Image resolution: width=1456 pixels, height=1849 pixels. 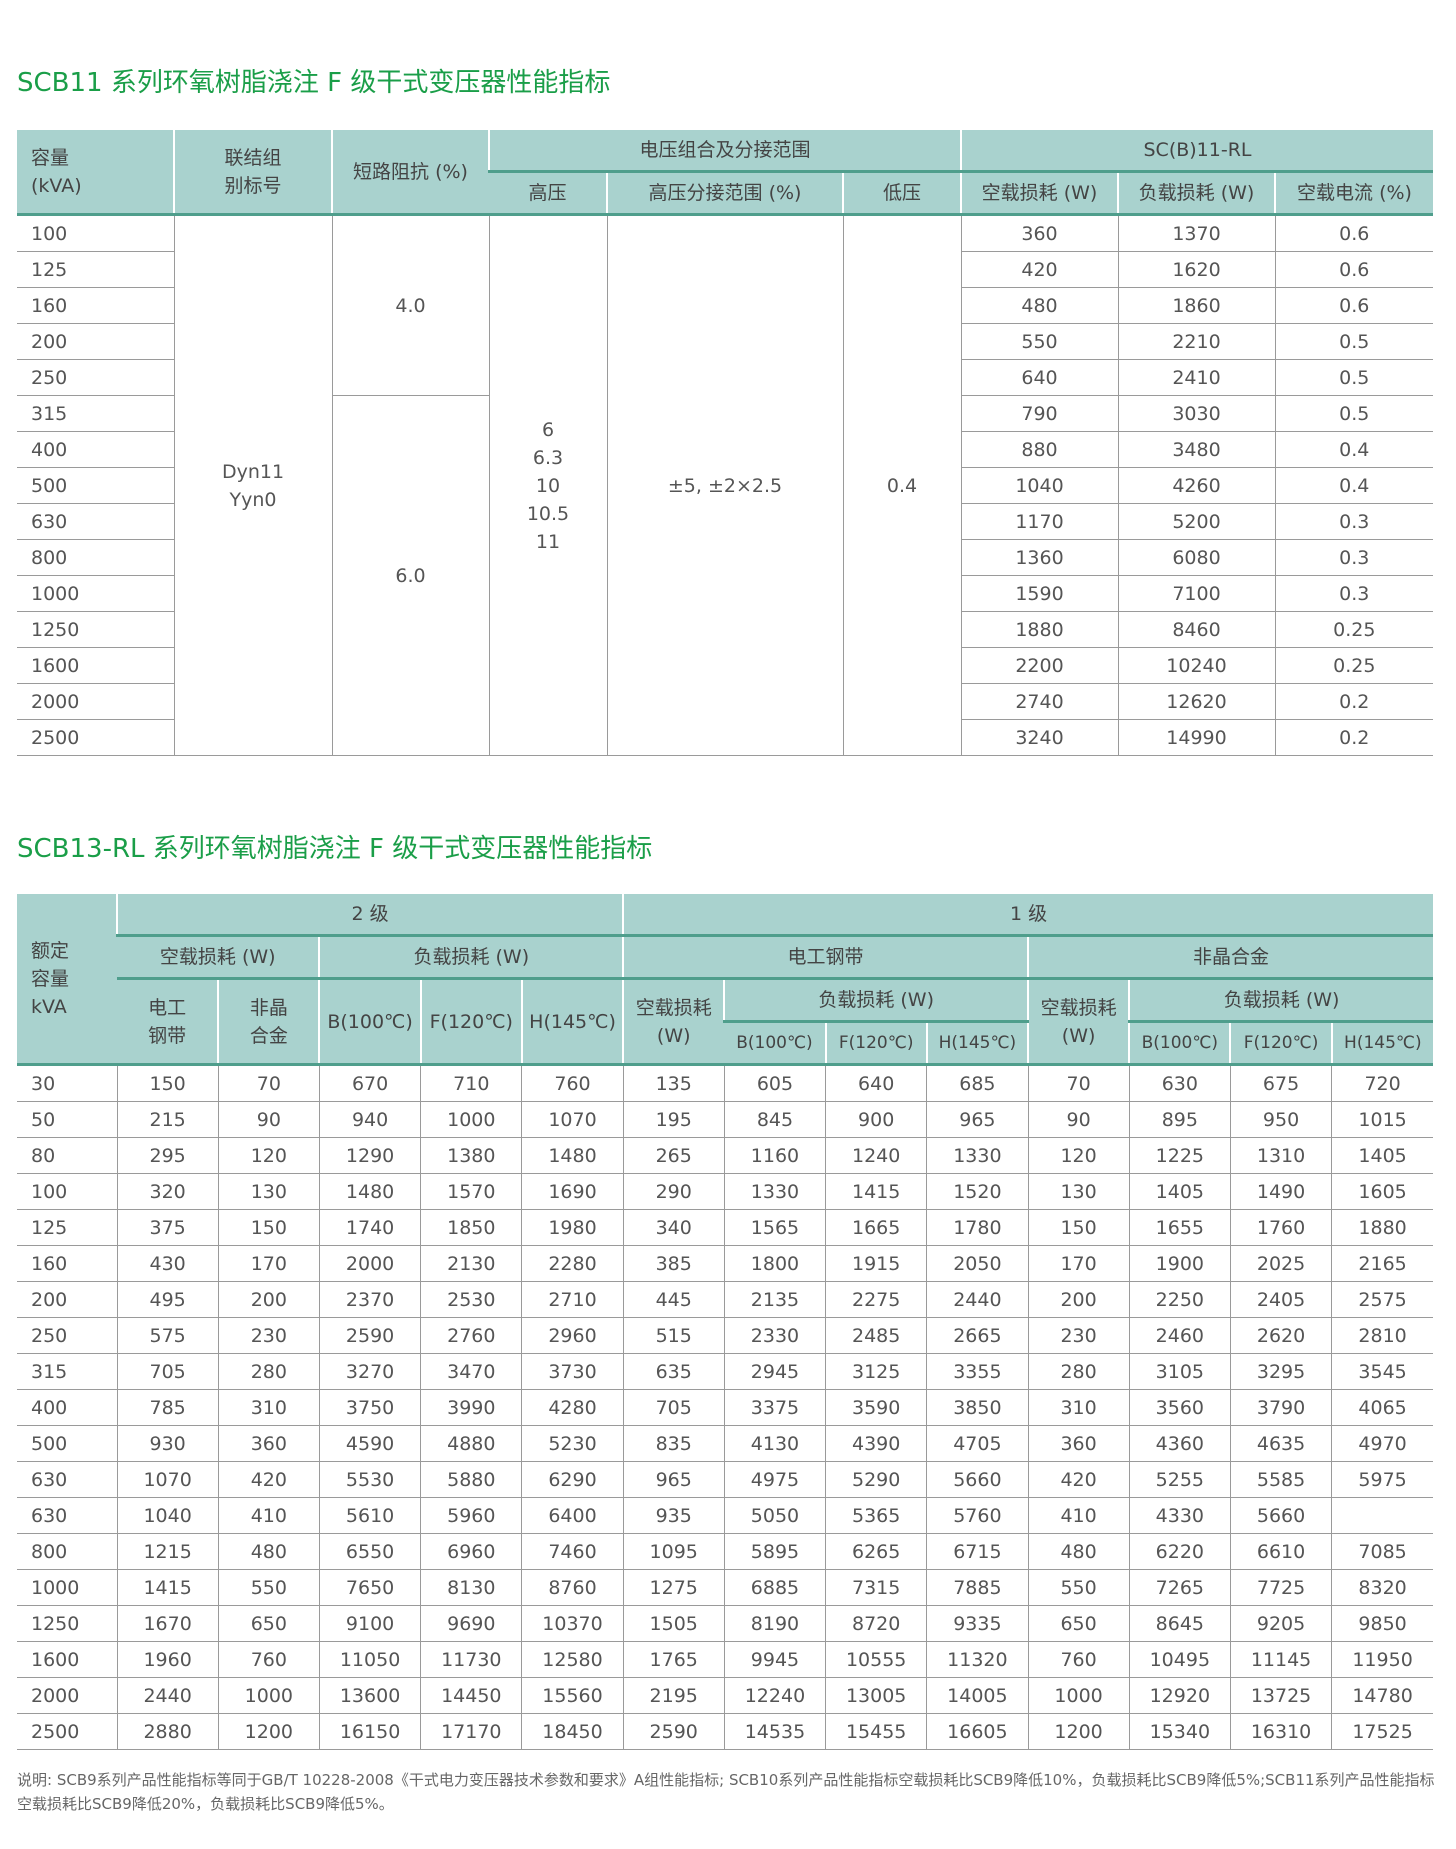 I want to click on table-row: 250 640 2410 0.5, so click(x=725, y=377).